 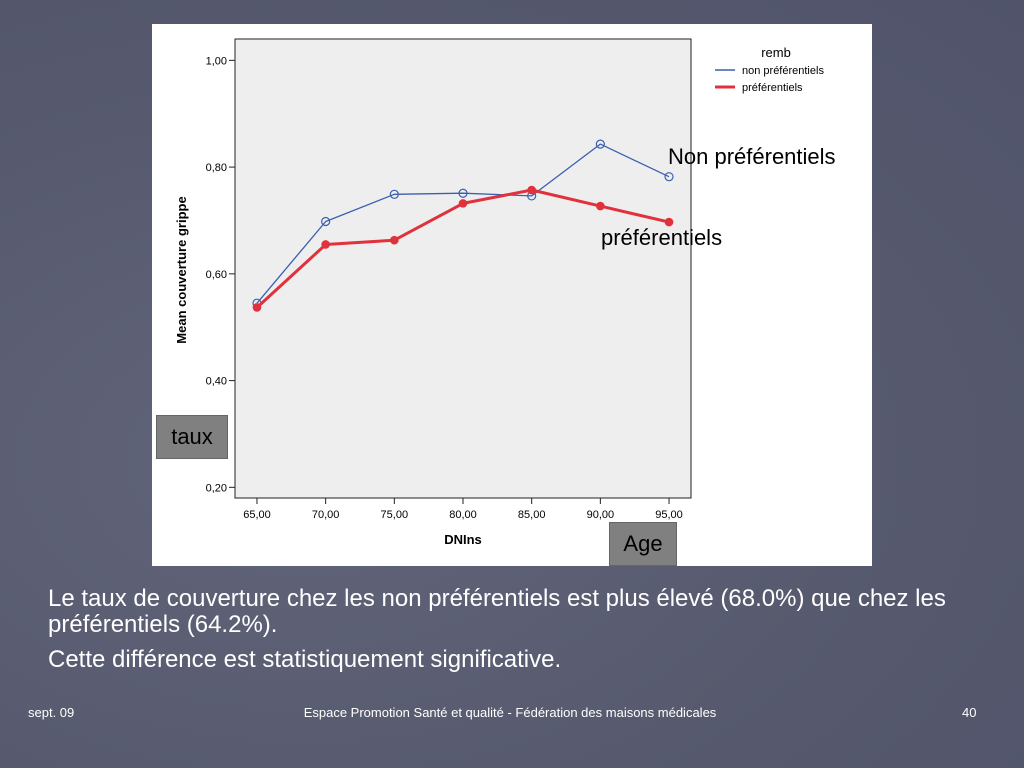 I want to click on x-axis: 65,00 70,00 75,00 80,00 85,00 90,00 95,00, so click(x=463, y=509).